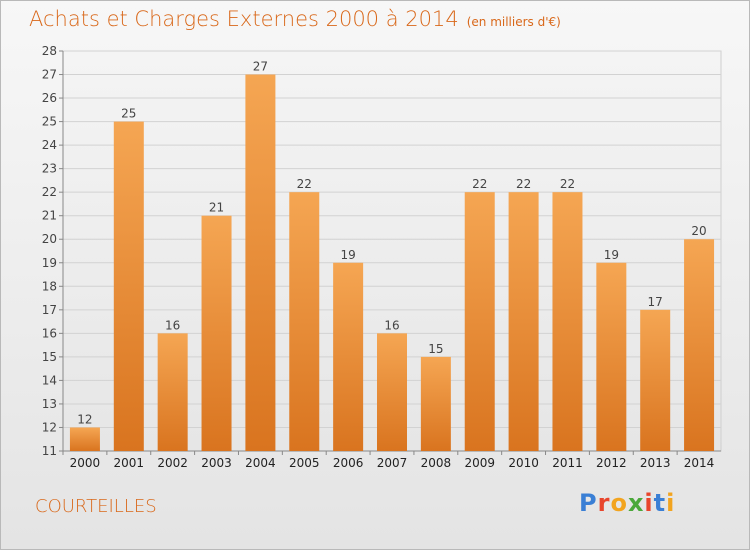 This screenshot has height=550, width=750. I want to click on data-label: 12, so click(84, 419).